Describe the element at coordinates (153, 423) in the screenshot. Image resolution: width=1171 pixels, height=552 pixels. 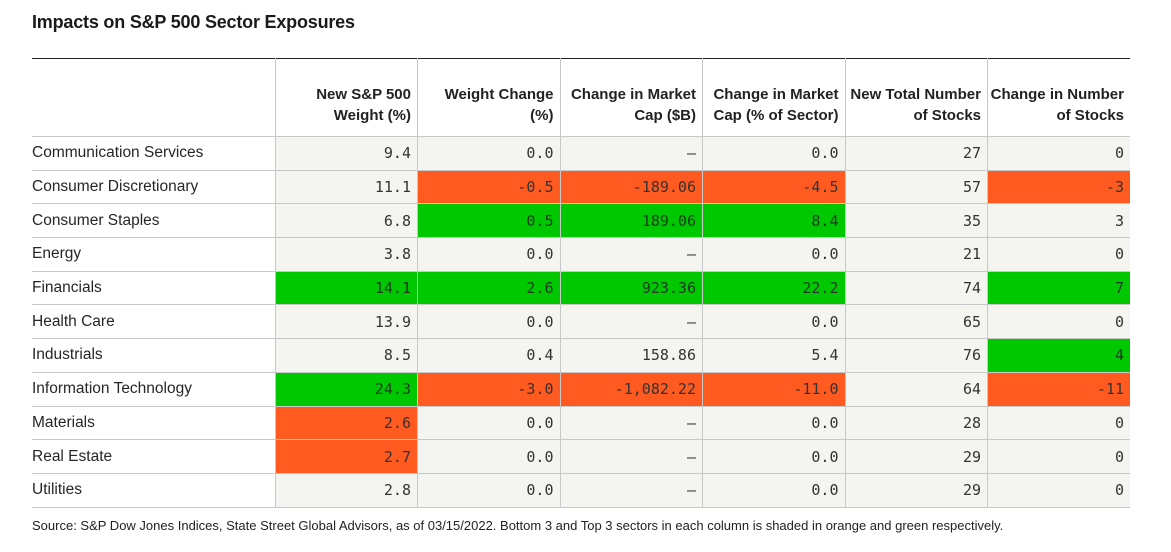
I see `sector-label: Materials` at that location.